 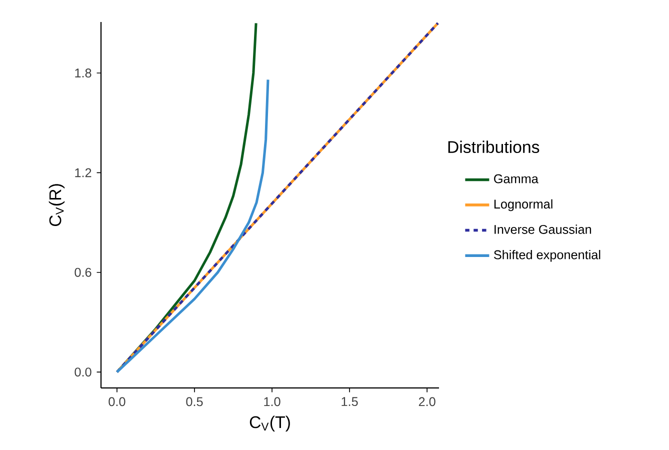 I want to click on x-tick-label: 0.0, so click(x=117, y=401).